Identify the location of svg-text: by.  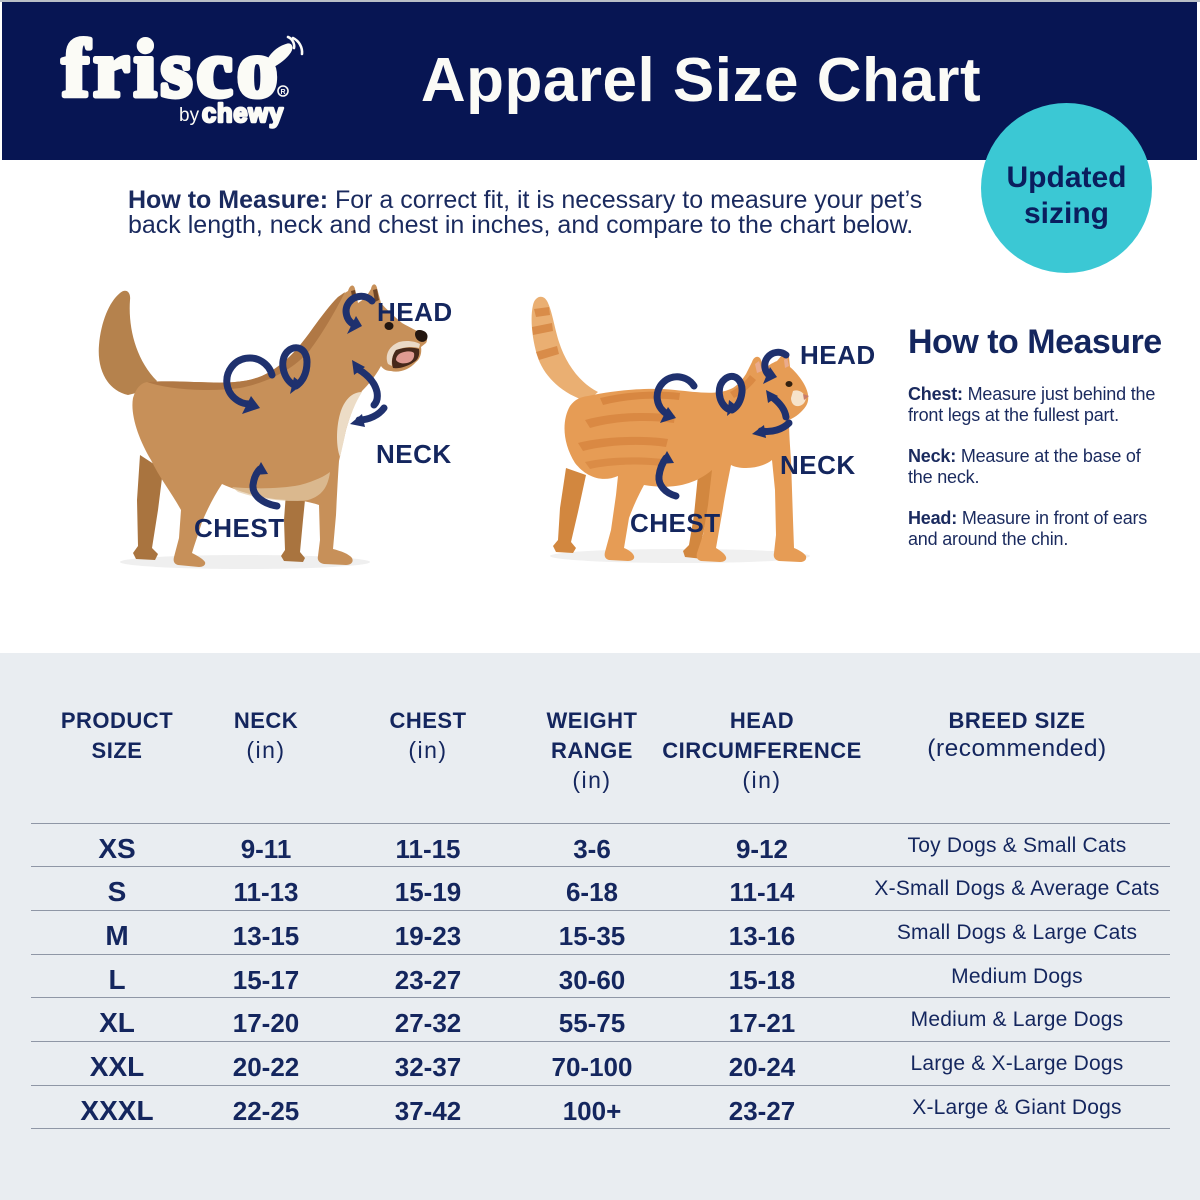
(189, 115).